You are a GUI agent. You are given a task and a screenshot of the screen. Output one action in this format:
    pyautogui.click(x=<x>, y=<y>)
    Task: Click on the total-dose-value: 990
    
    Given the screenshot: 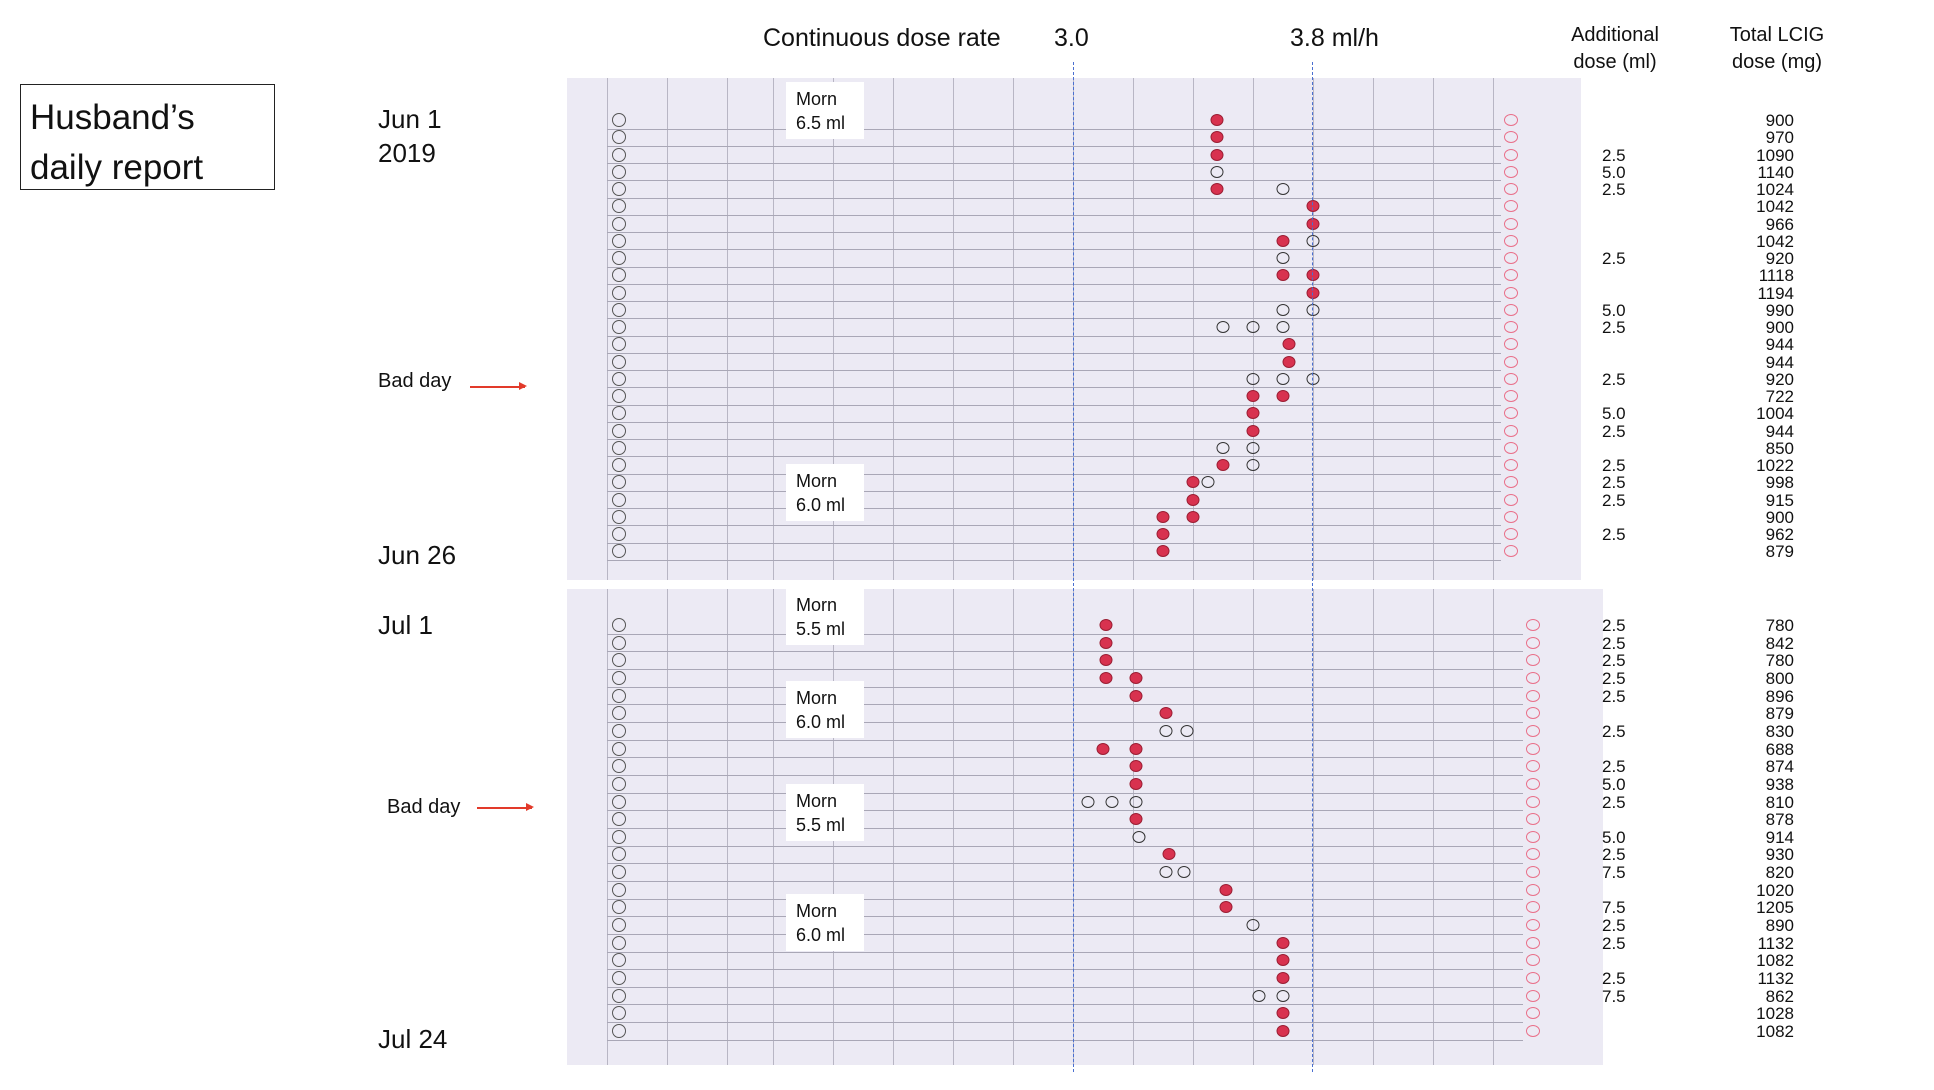 What is the action you would take?
    pyautogui.click(x=1779, y=310)
    